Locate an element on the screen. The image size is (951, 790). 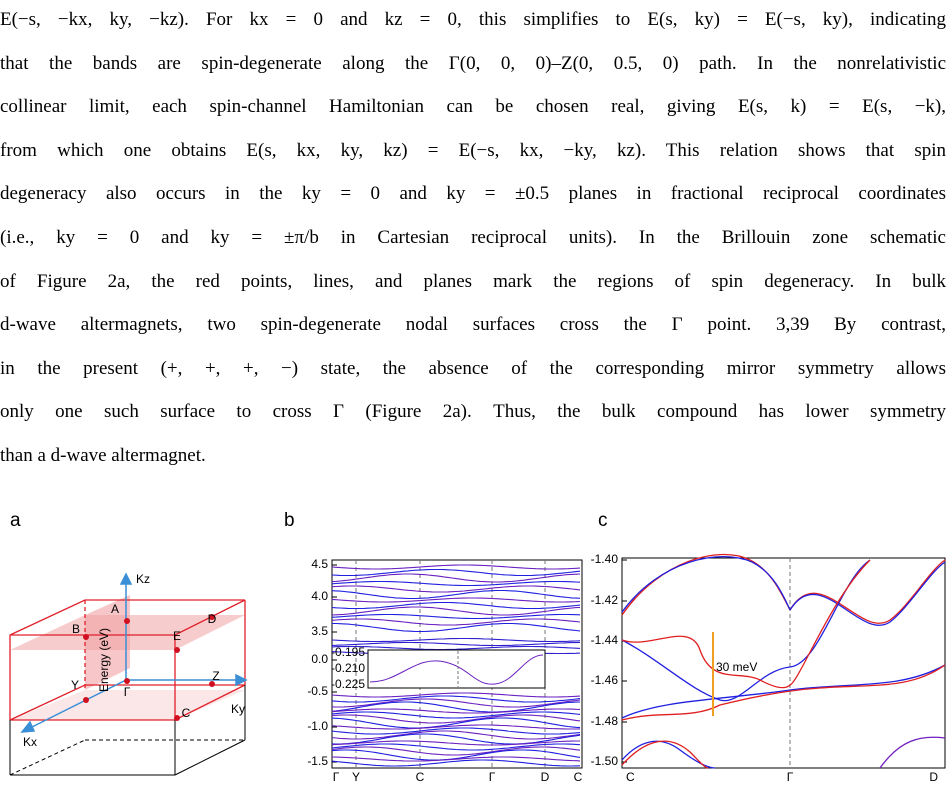
inset-frame is located at coordinates (456, 669).